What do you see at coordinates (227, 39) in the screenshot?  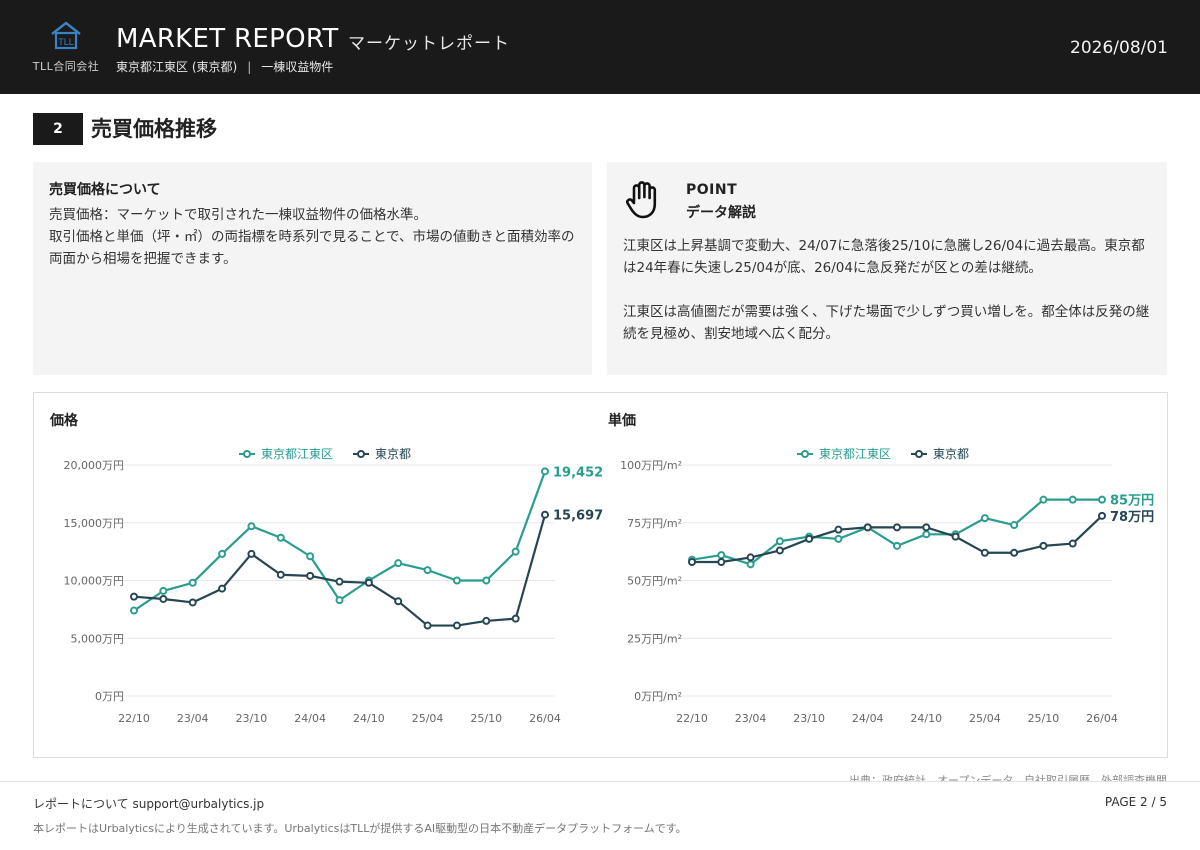 I see `report-title: MARKET REPORT` at bounding box center [227, 39].